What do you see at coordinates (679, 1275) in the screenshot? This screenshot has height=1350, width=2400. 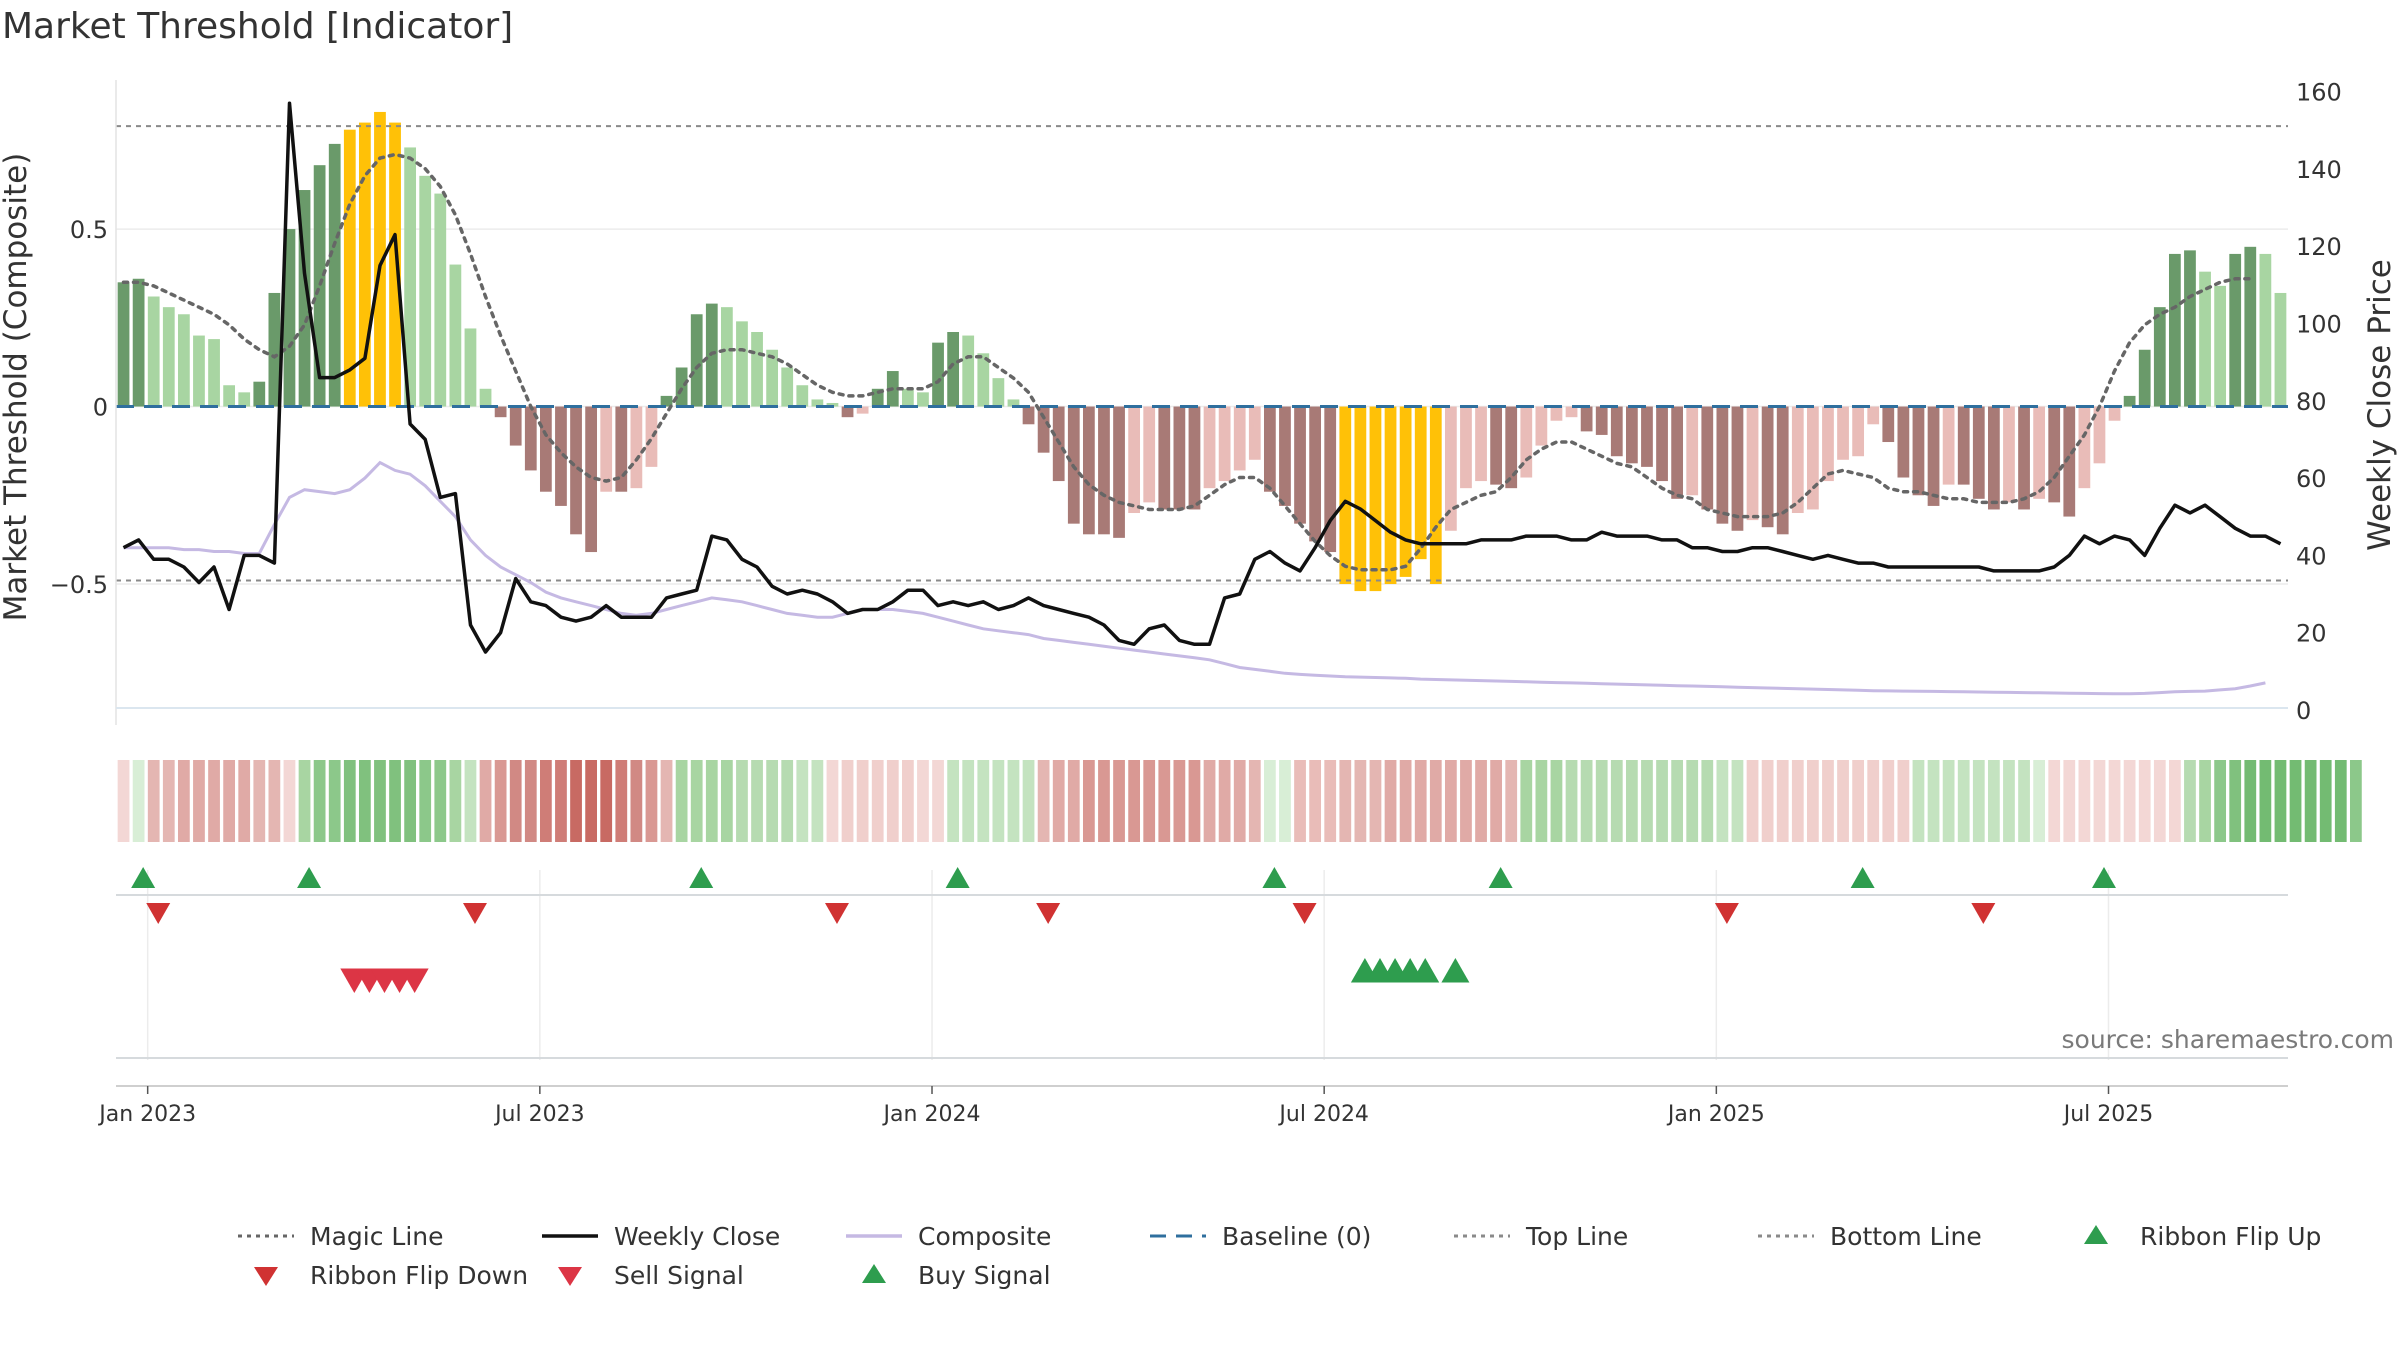 I see `legend-label: Sell Signal` at bounding box center [679, 1275].